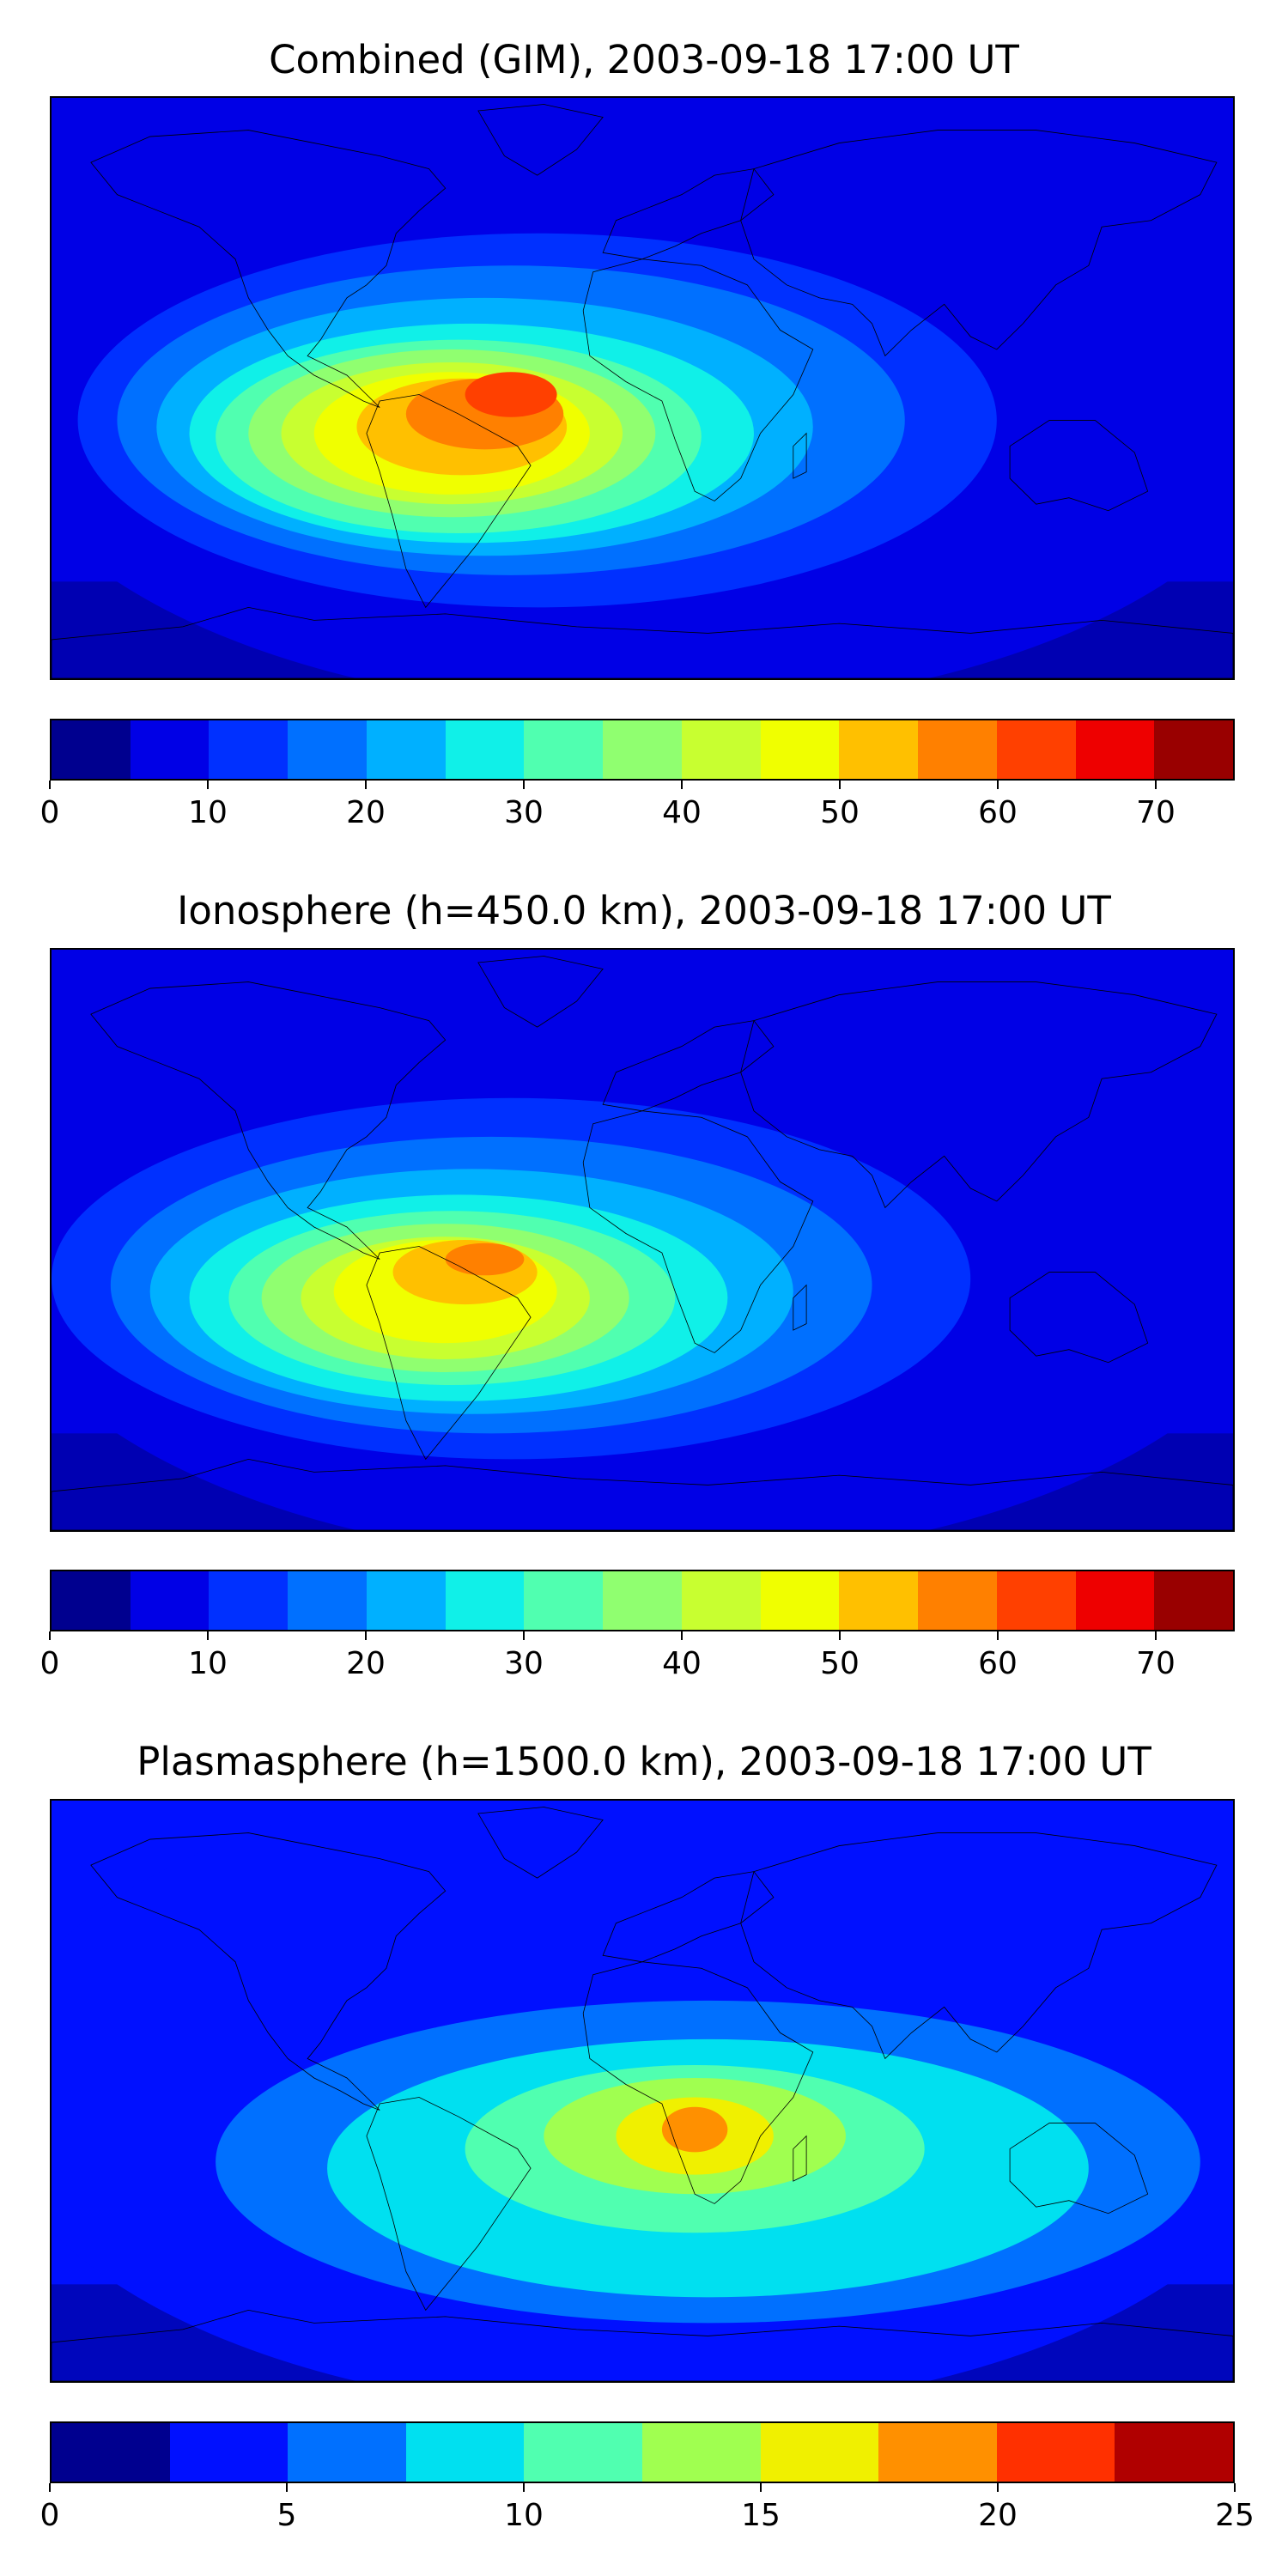 This screenshot has width=1288, height=2576. Describe the element at coordinates (644, 59) in the screenshot. I see `panel-1-title: Combined (GIM), 2003-09-18 17:00 UT` at that location.